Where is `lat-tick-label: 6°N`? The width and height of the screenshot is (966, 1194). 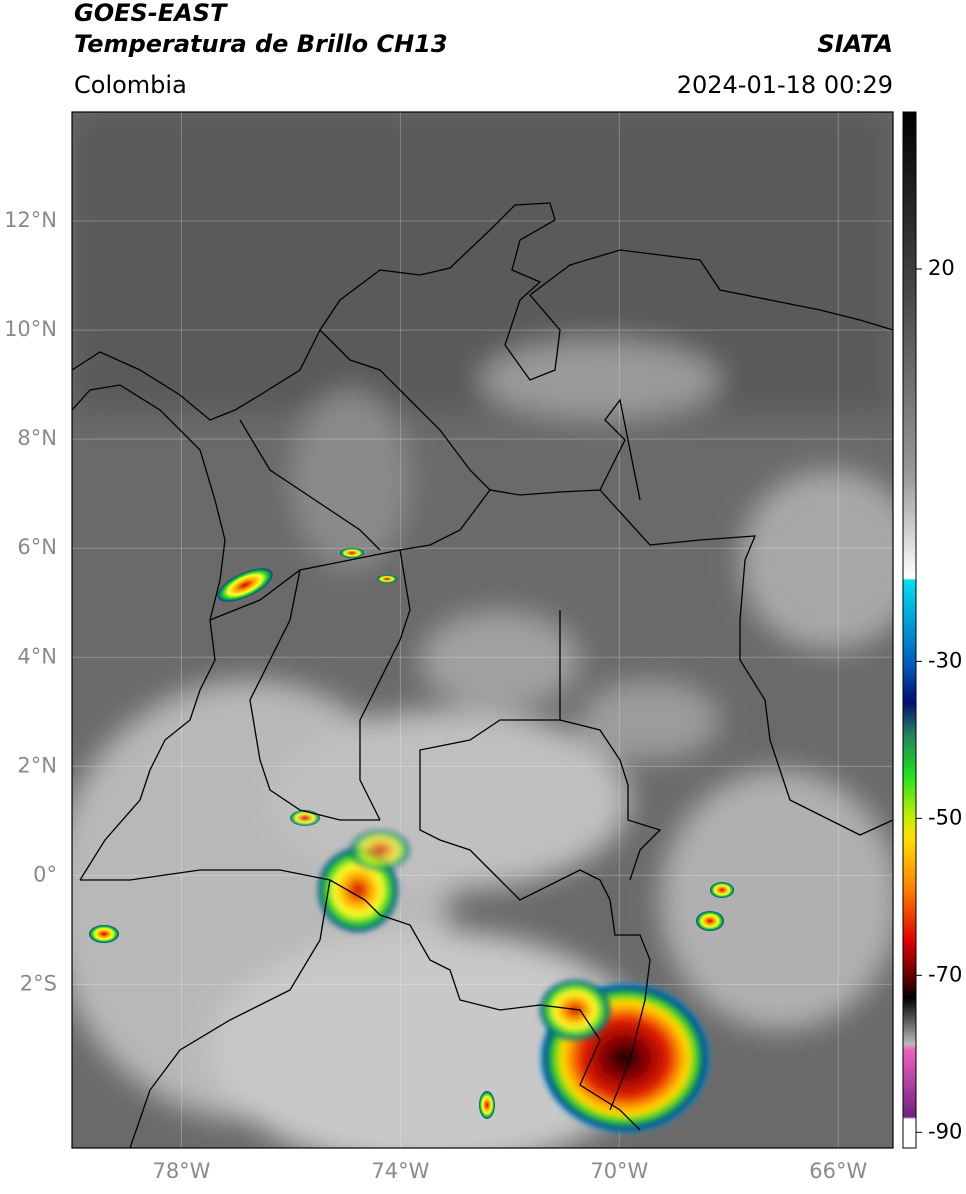
lat-tick-label: 6°N is located at coordinates (37, 547).